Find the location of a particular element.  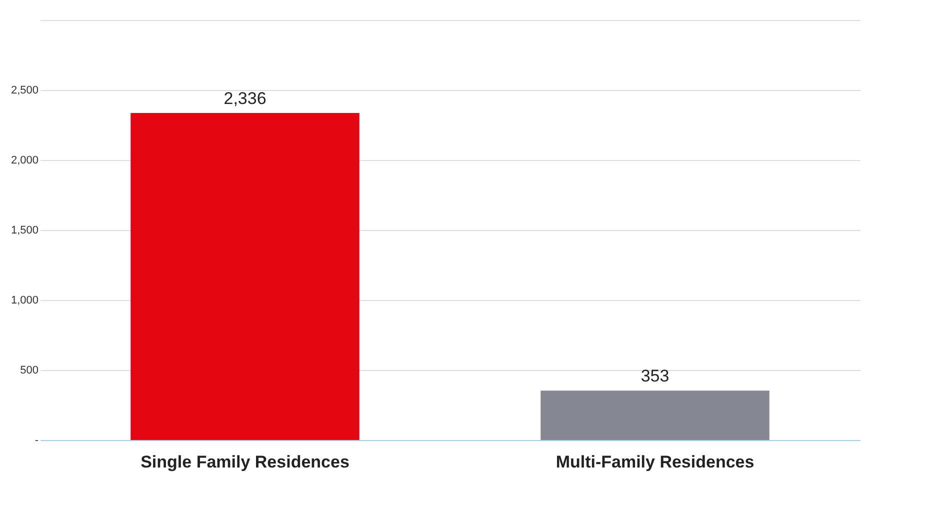

y-tick-label: 1,000 is located at coordinates (24, 300).